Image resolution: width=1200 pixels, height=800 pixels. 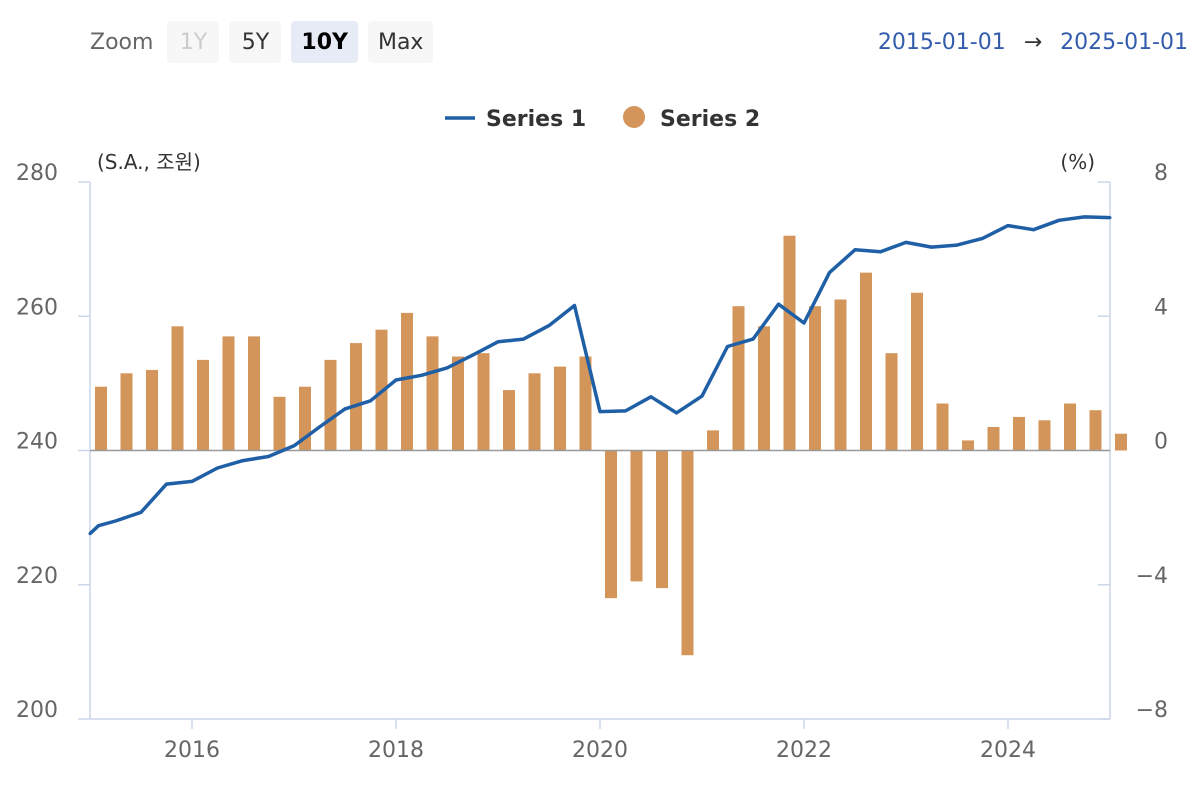 I want to click on left-axis-tick-label: 240, so click(x=37, y=442).